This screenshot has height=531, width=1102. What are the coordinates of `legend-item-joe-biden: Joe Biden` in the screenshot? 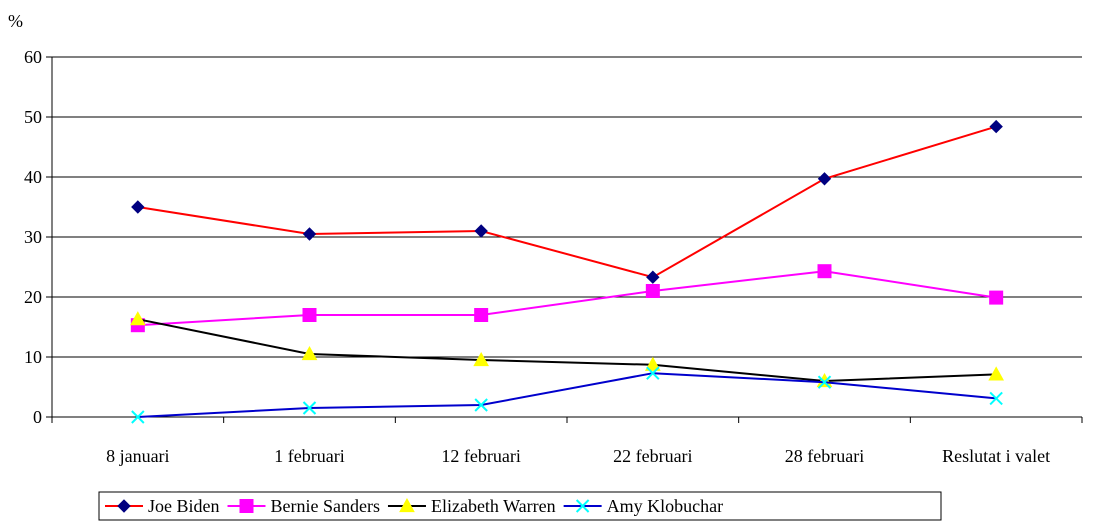 It's located at (162, 506).